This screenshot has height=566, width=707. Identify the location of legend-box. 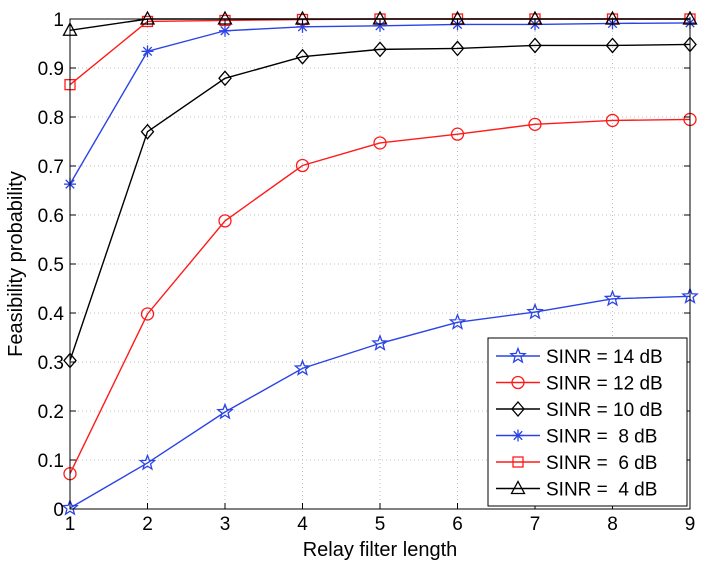
(587, 422).